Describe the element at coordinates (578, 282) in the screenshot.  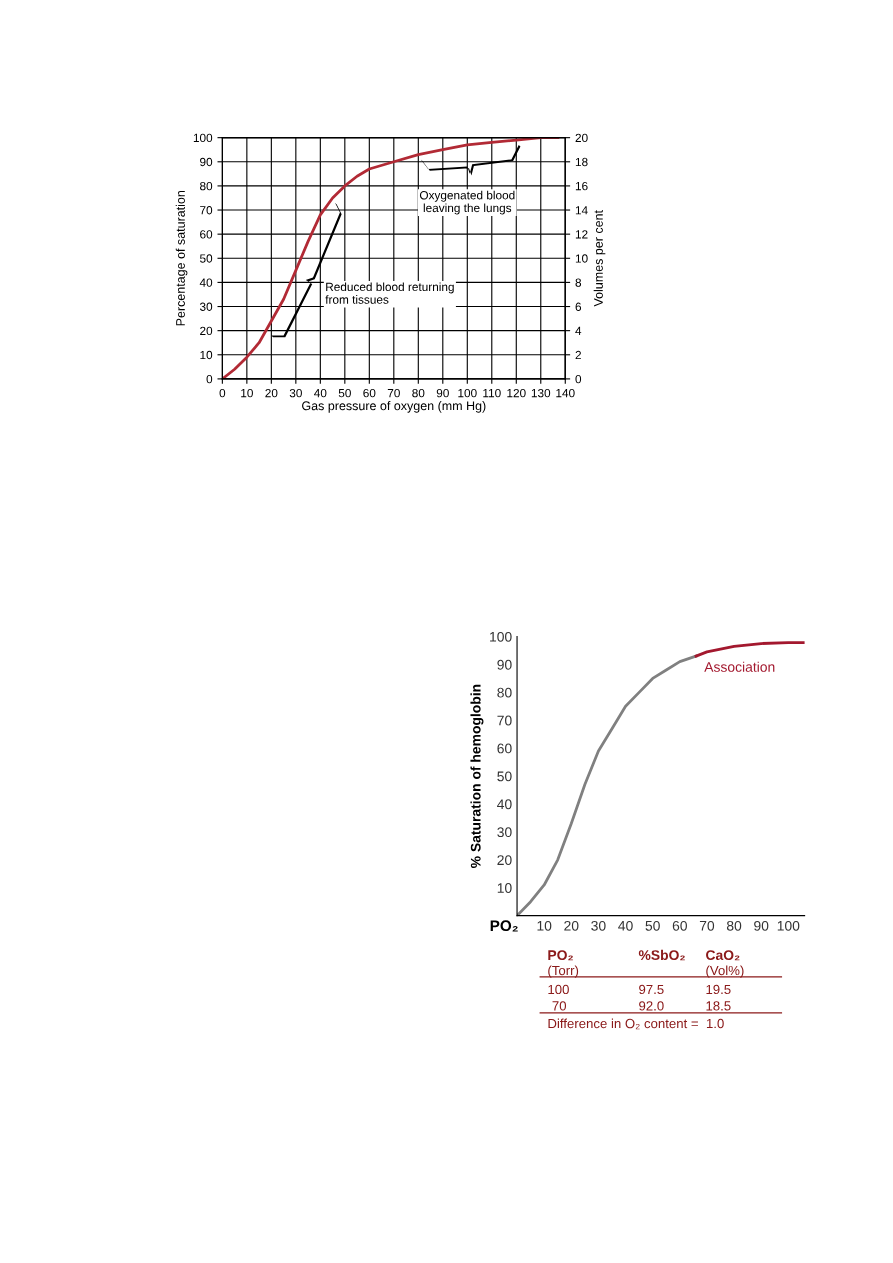
I see `y2-tick-label: 8` at that location.